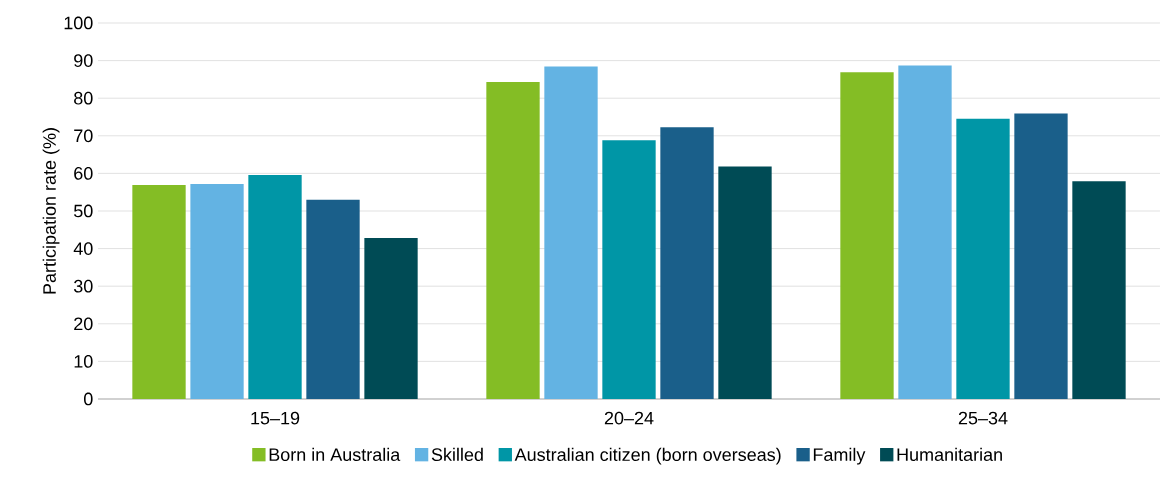 The width and height of the screenshot is (1161, 481). Describe the element at coordinates (83, 136) in the screenshot. I see `y-tick-label: 70` at that location.